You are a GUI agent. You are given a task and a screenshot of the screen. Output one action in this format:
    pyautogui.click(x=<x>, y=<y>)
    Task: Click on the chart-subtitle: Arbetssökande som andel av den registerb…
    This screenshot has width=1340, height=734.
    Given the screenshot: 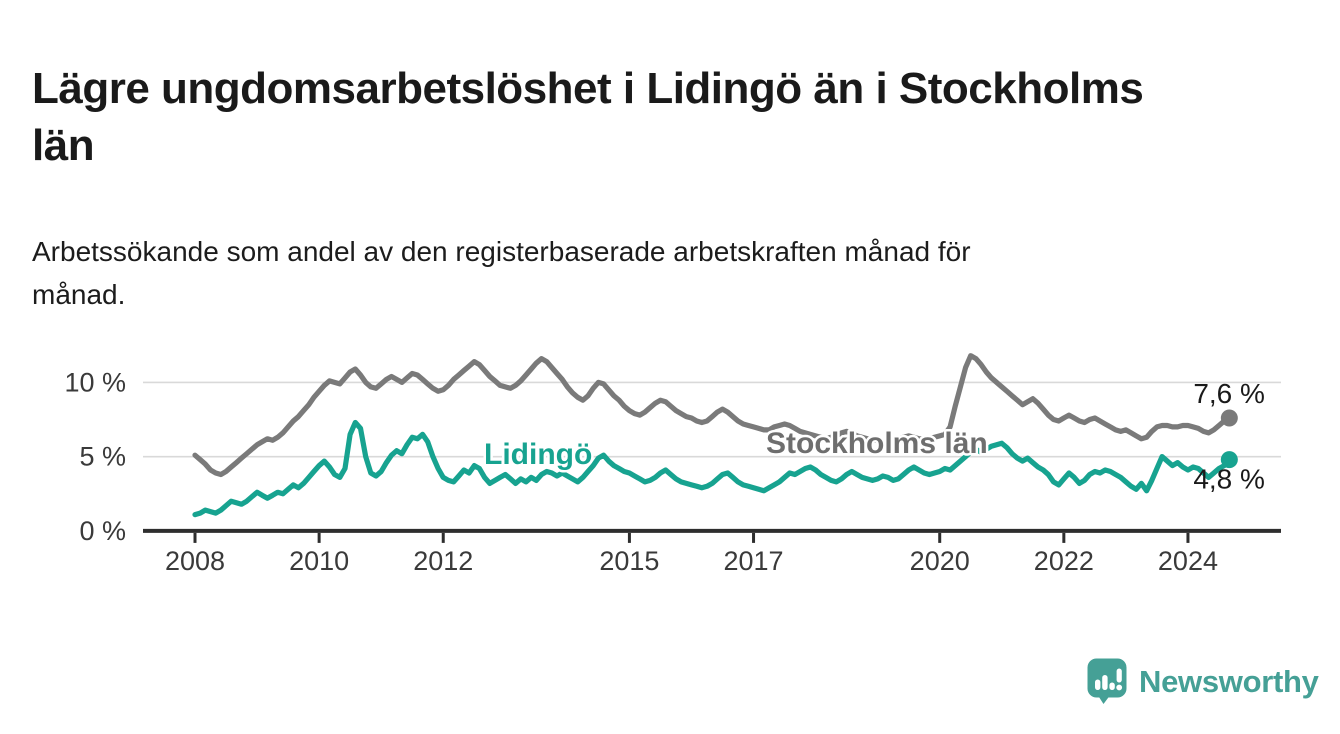 What is the action you would take?
    pyautogui.click(x=652, y=273)
    